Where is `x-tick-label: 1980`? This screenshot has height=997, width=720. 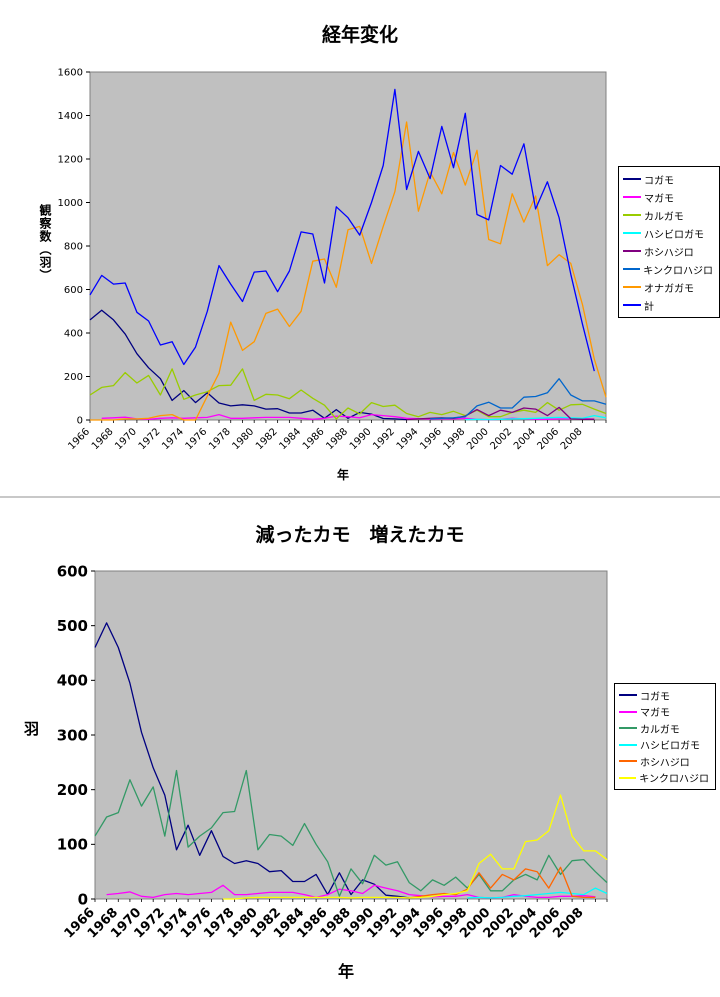 x-tick-label: 1980 is located at coordinates (244, 439).